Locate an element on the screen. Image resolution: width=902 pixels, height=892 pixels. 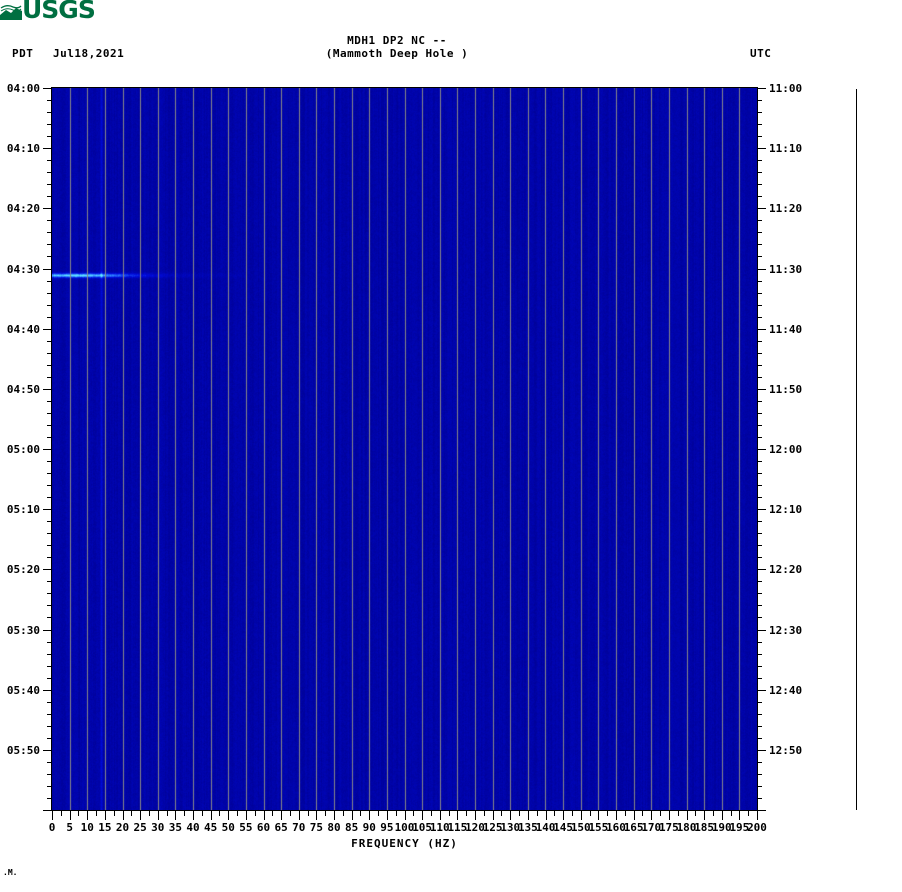
right-time-tick-label: 11:10 is located at coordinates (786, 149).